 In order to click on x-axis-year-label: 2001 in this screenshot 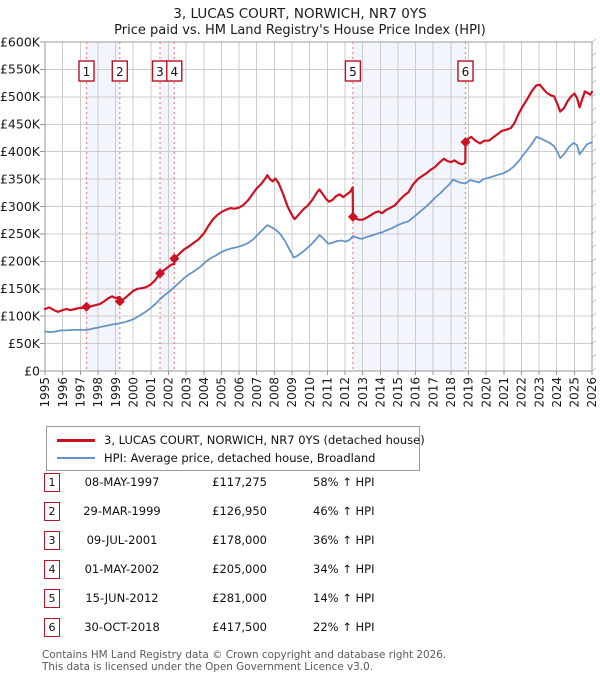, I will do `click(151, 392)`.